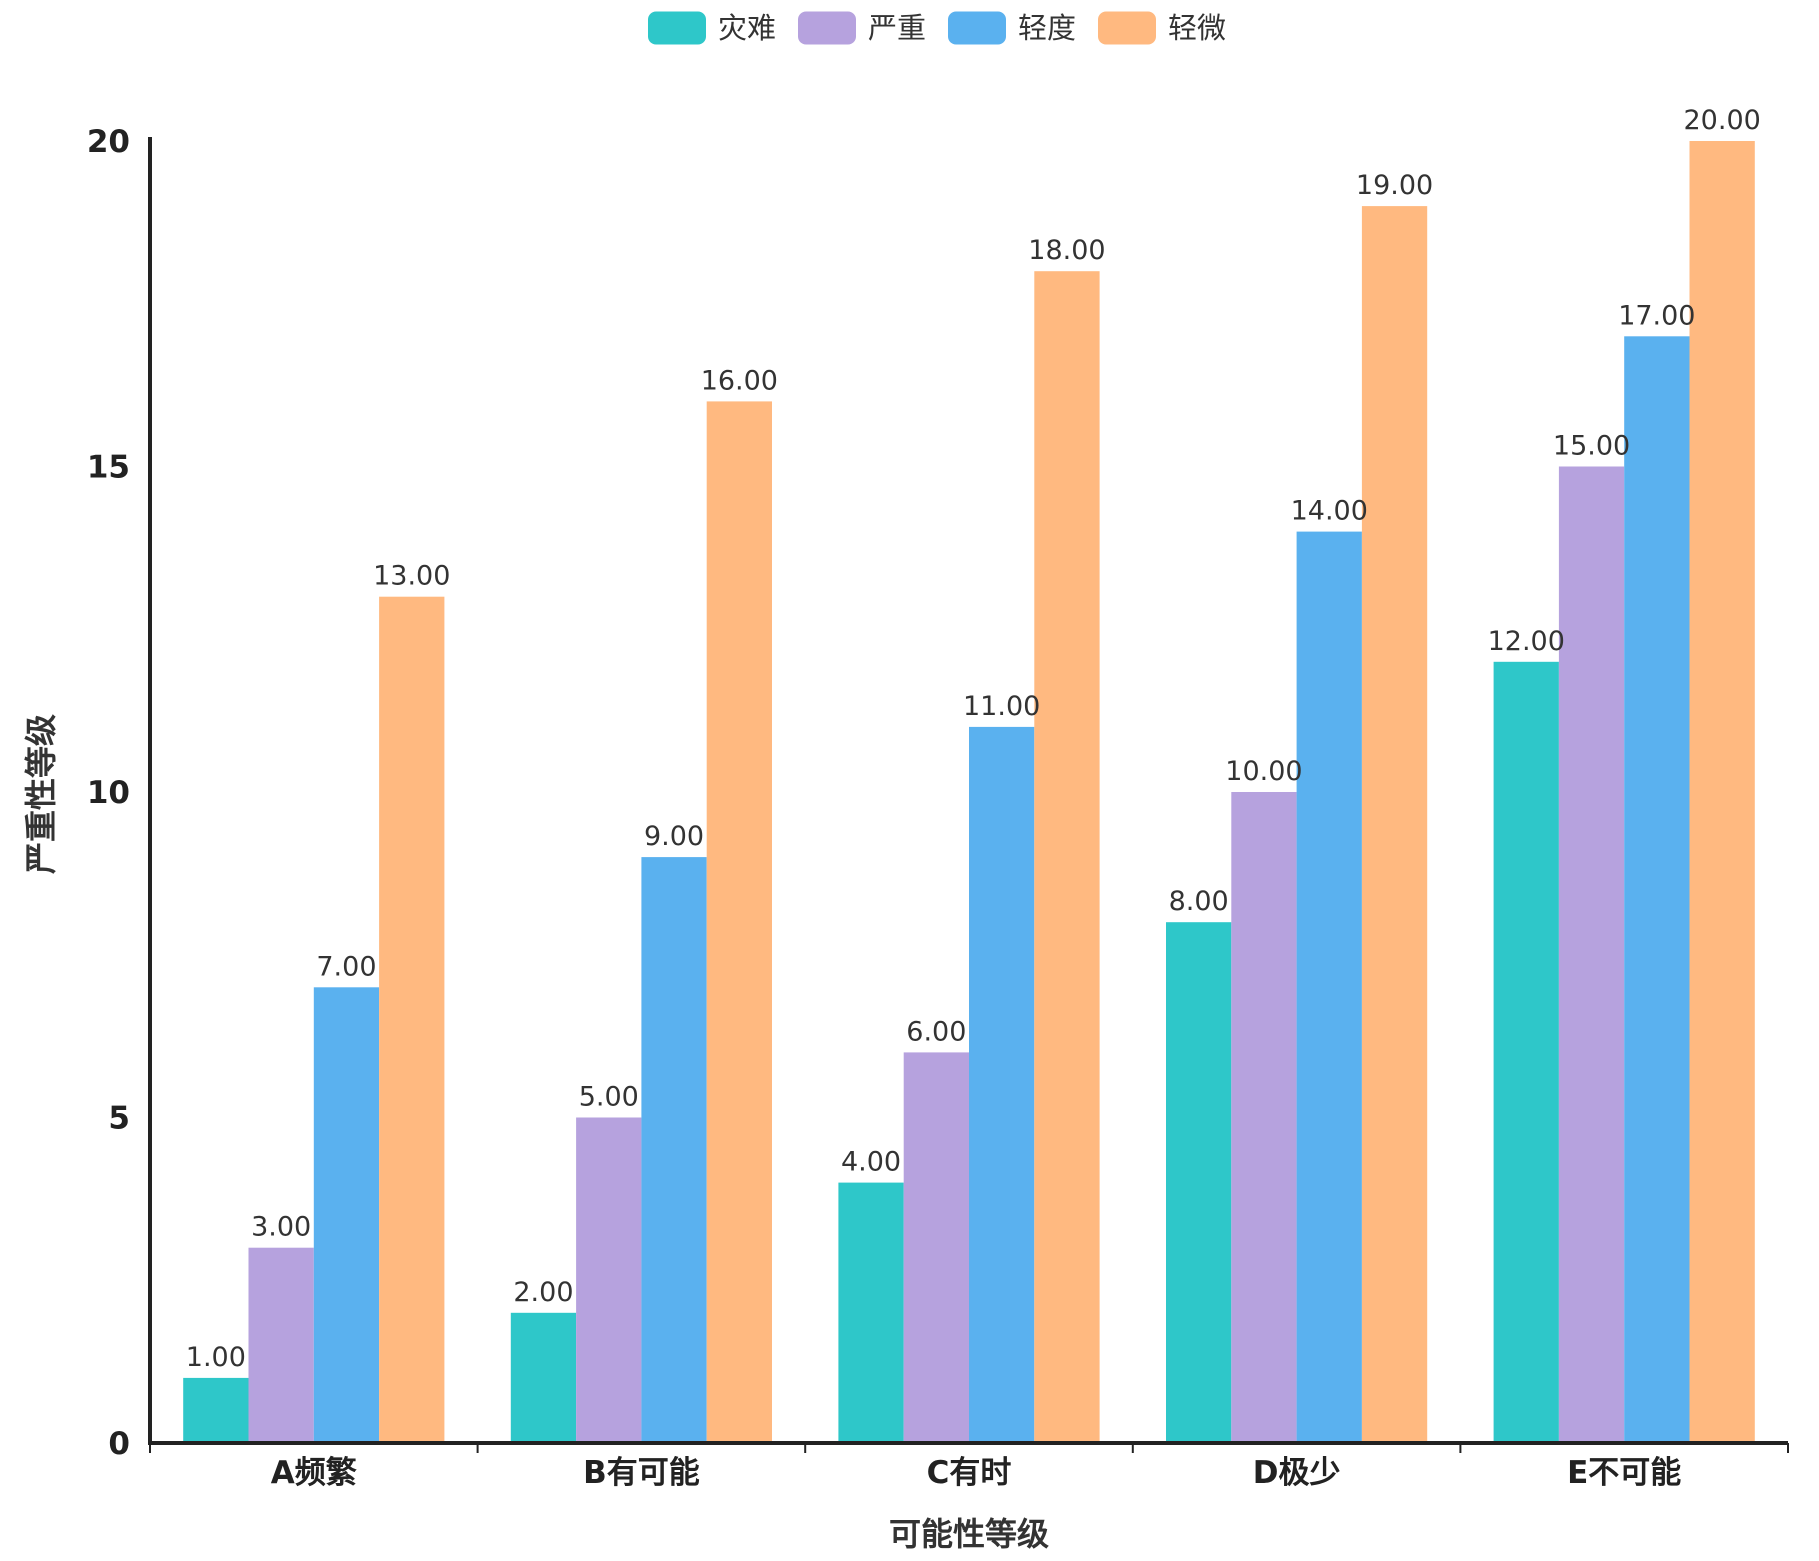  What do you see at coordinates (543, 1377) in the screenshot?
I see `bar-灾难-cat-1` at bounding box center [543, 1377].